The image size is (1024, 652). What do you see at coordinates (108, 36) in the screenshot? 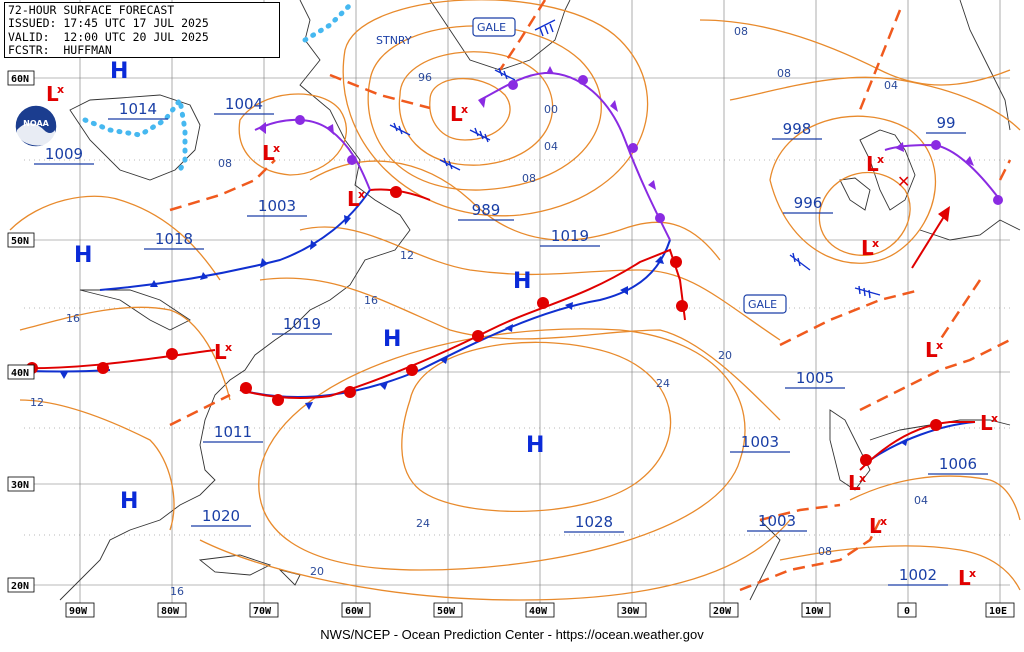
I see `valid-time: VALID: 12:00 UTC 20 JUL 2025` at bounding box center [108, 36].